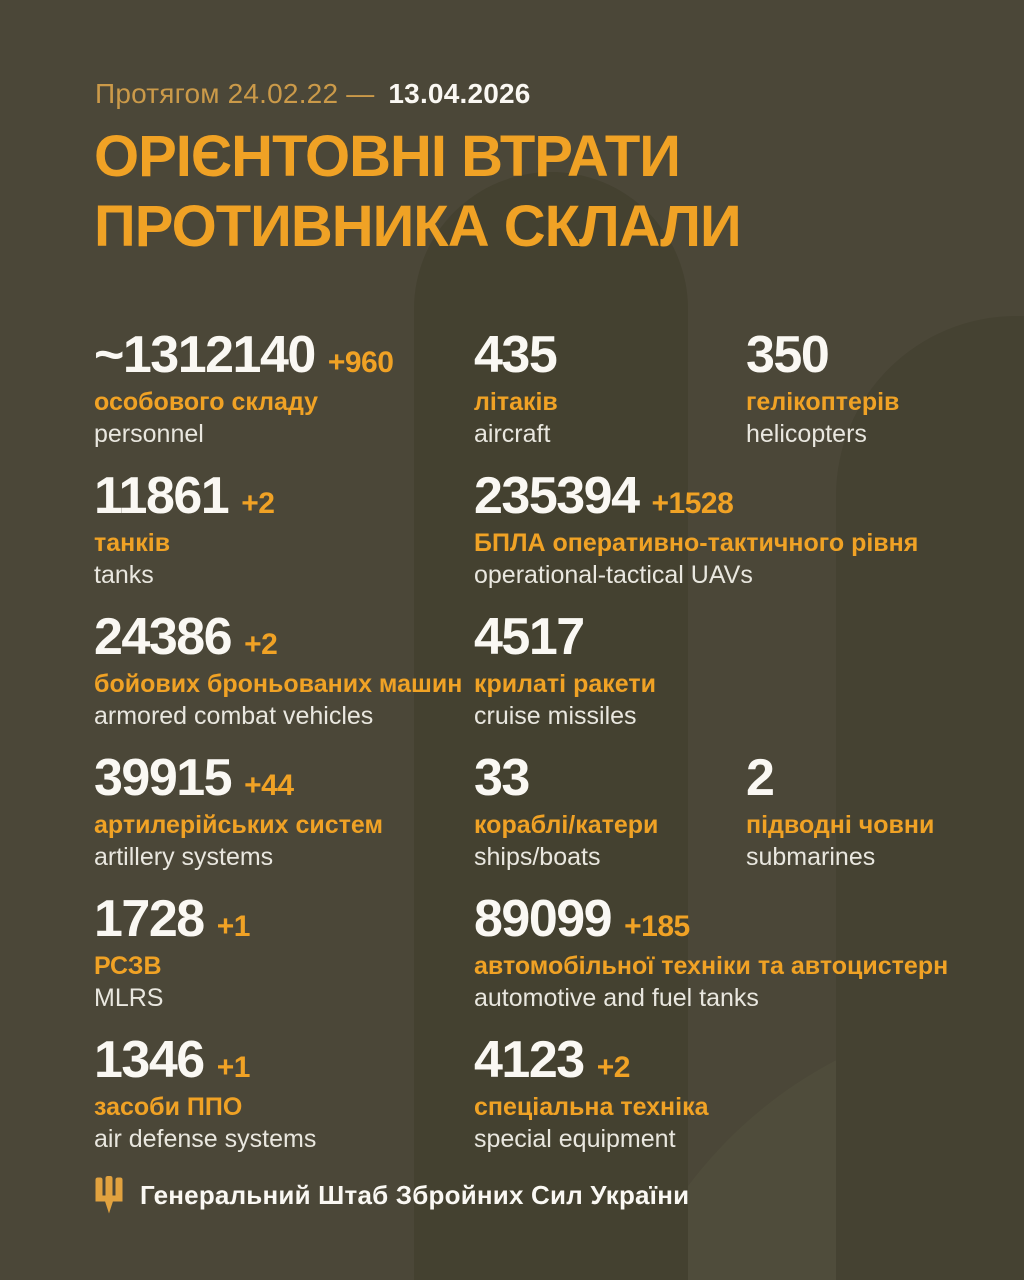 The height and width of the screenshot is (1280, 1024). What do you see at coordinates (284, 1060) in the screenshot?
I see `stat-number-row: 1346 +1` at bounding box center [284, 1060].